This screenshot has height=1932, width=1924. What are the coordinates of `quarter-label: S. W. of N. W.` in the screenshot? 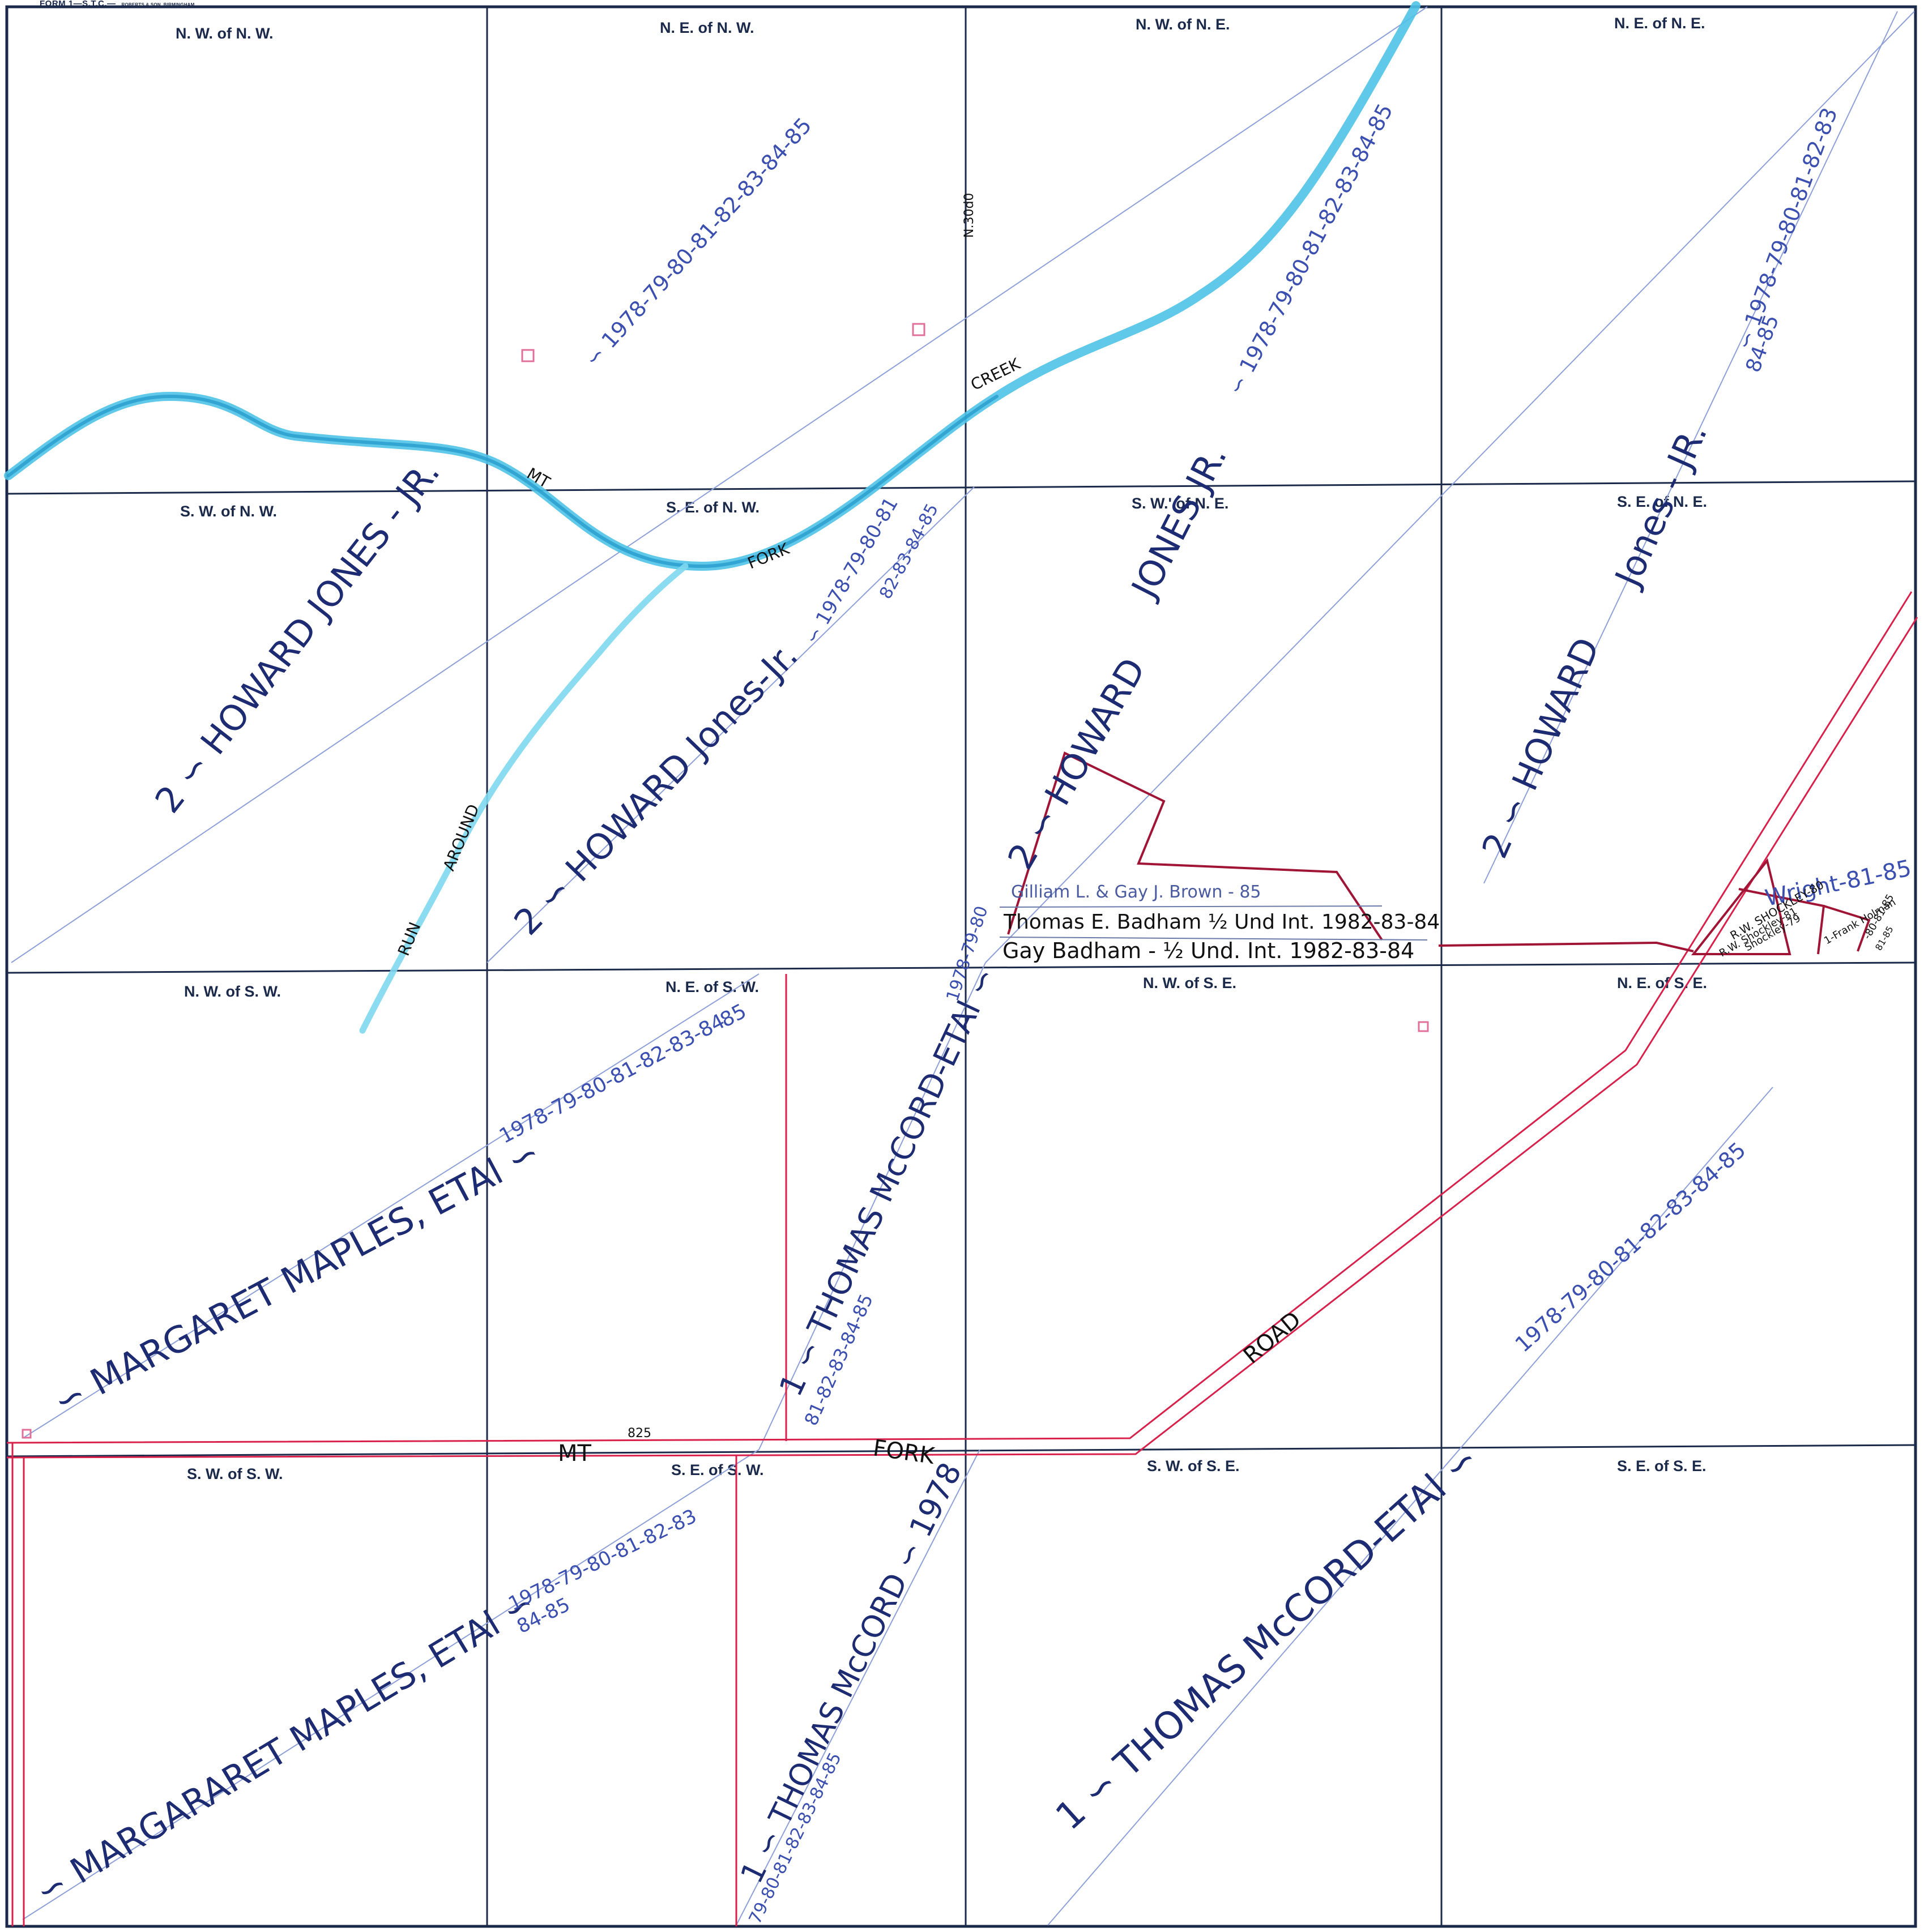 It's located at (228, 511).